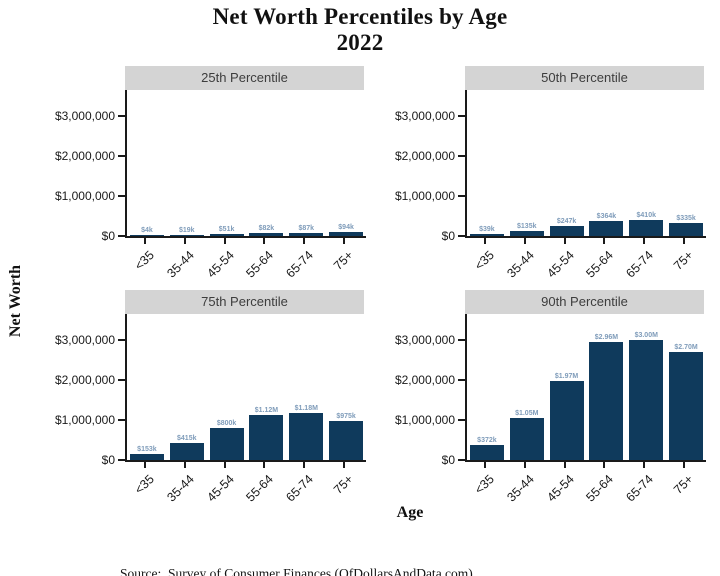  What do you see at coordinates (606, 337) in the screenshot?
I see `bar-value-label: $2.96M` at bounding box center [606, 337].